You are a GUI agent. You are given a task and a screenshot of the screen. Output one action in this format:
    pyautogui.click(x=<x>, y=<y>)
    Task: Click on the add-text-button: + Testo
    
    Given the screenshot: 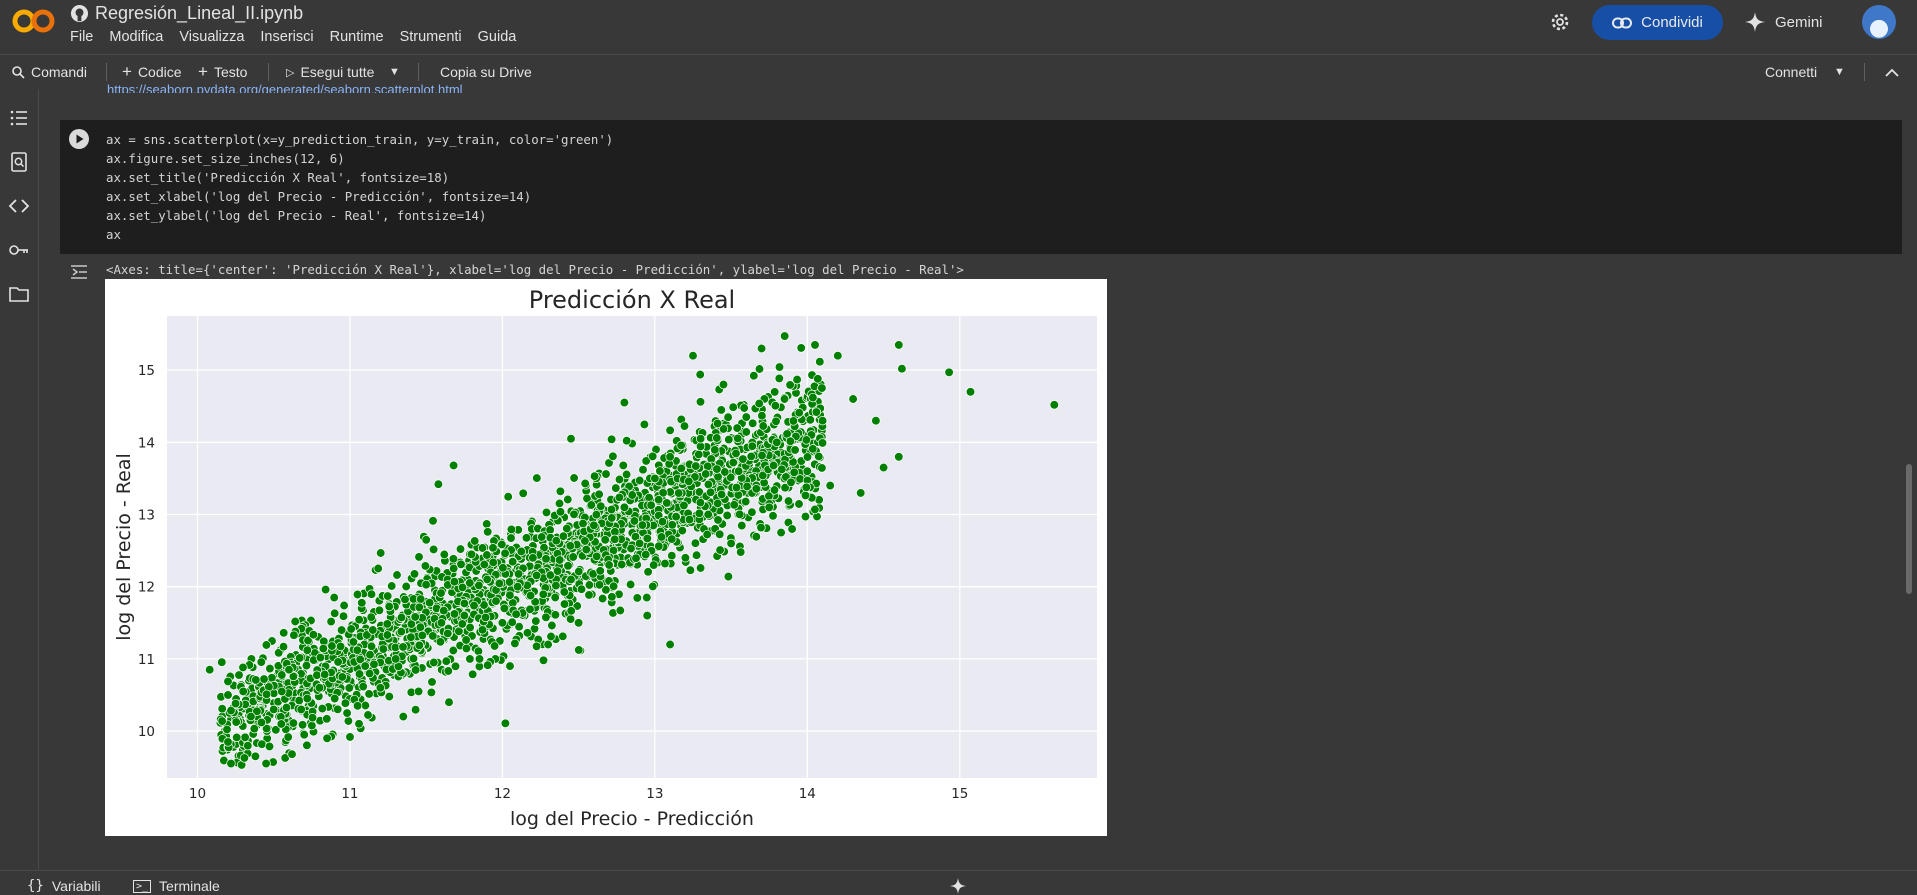 What is the action you would take?
    pyautogui.click(x=222, y=72)
    